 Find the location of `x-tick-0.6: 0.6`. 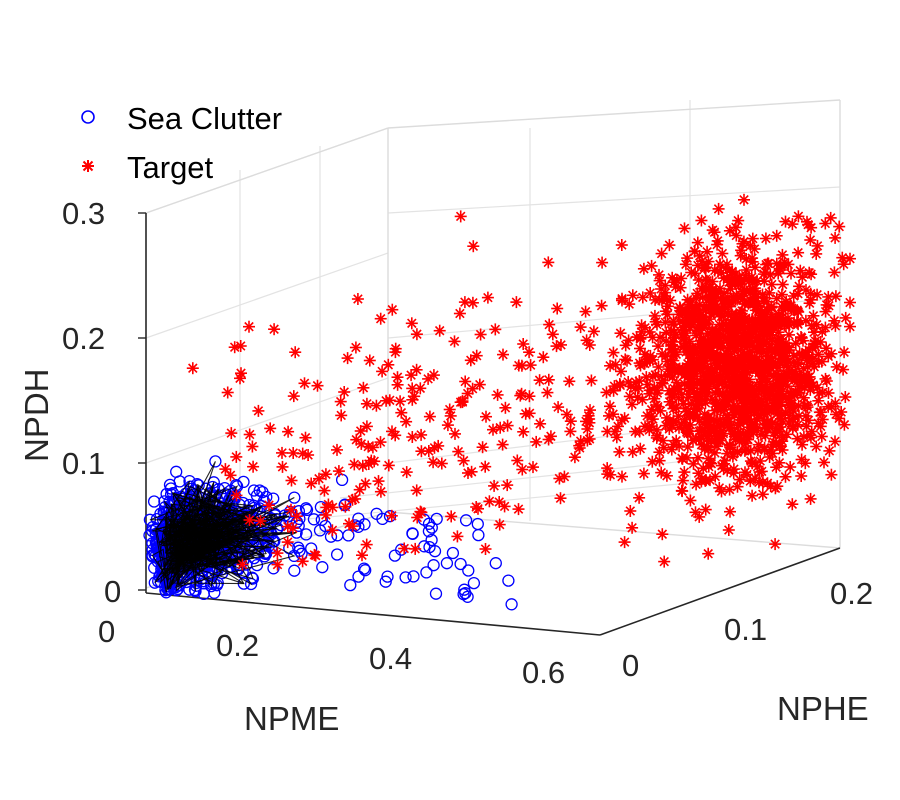

x-tick-0.6: 0.6 is located at coordinates (543, 672).